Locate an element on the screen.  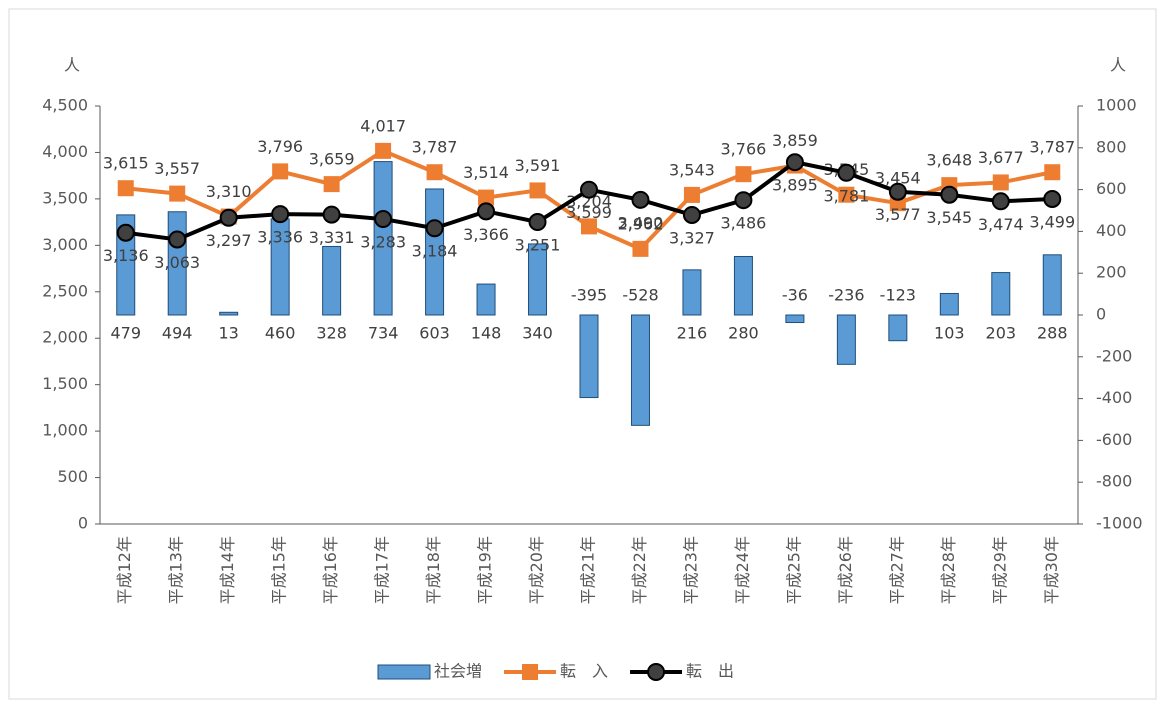
y-tick-label: 2,500 is located at coordinates (65, 290).